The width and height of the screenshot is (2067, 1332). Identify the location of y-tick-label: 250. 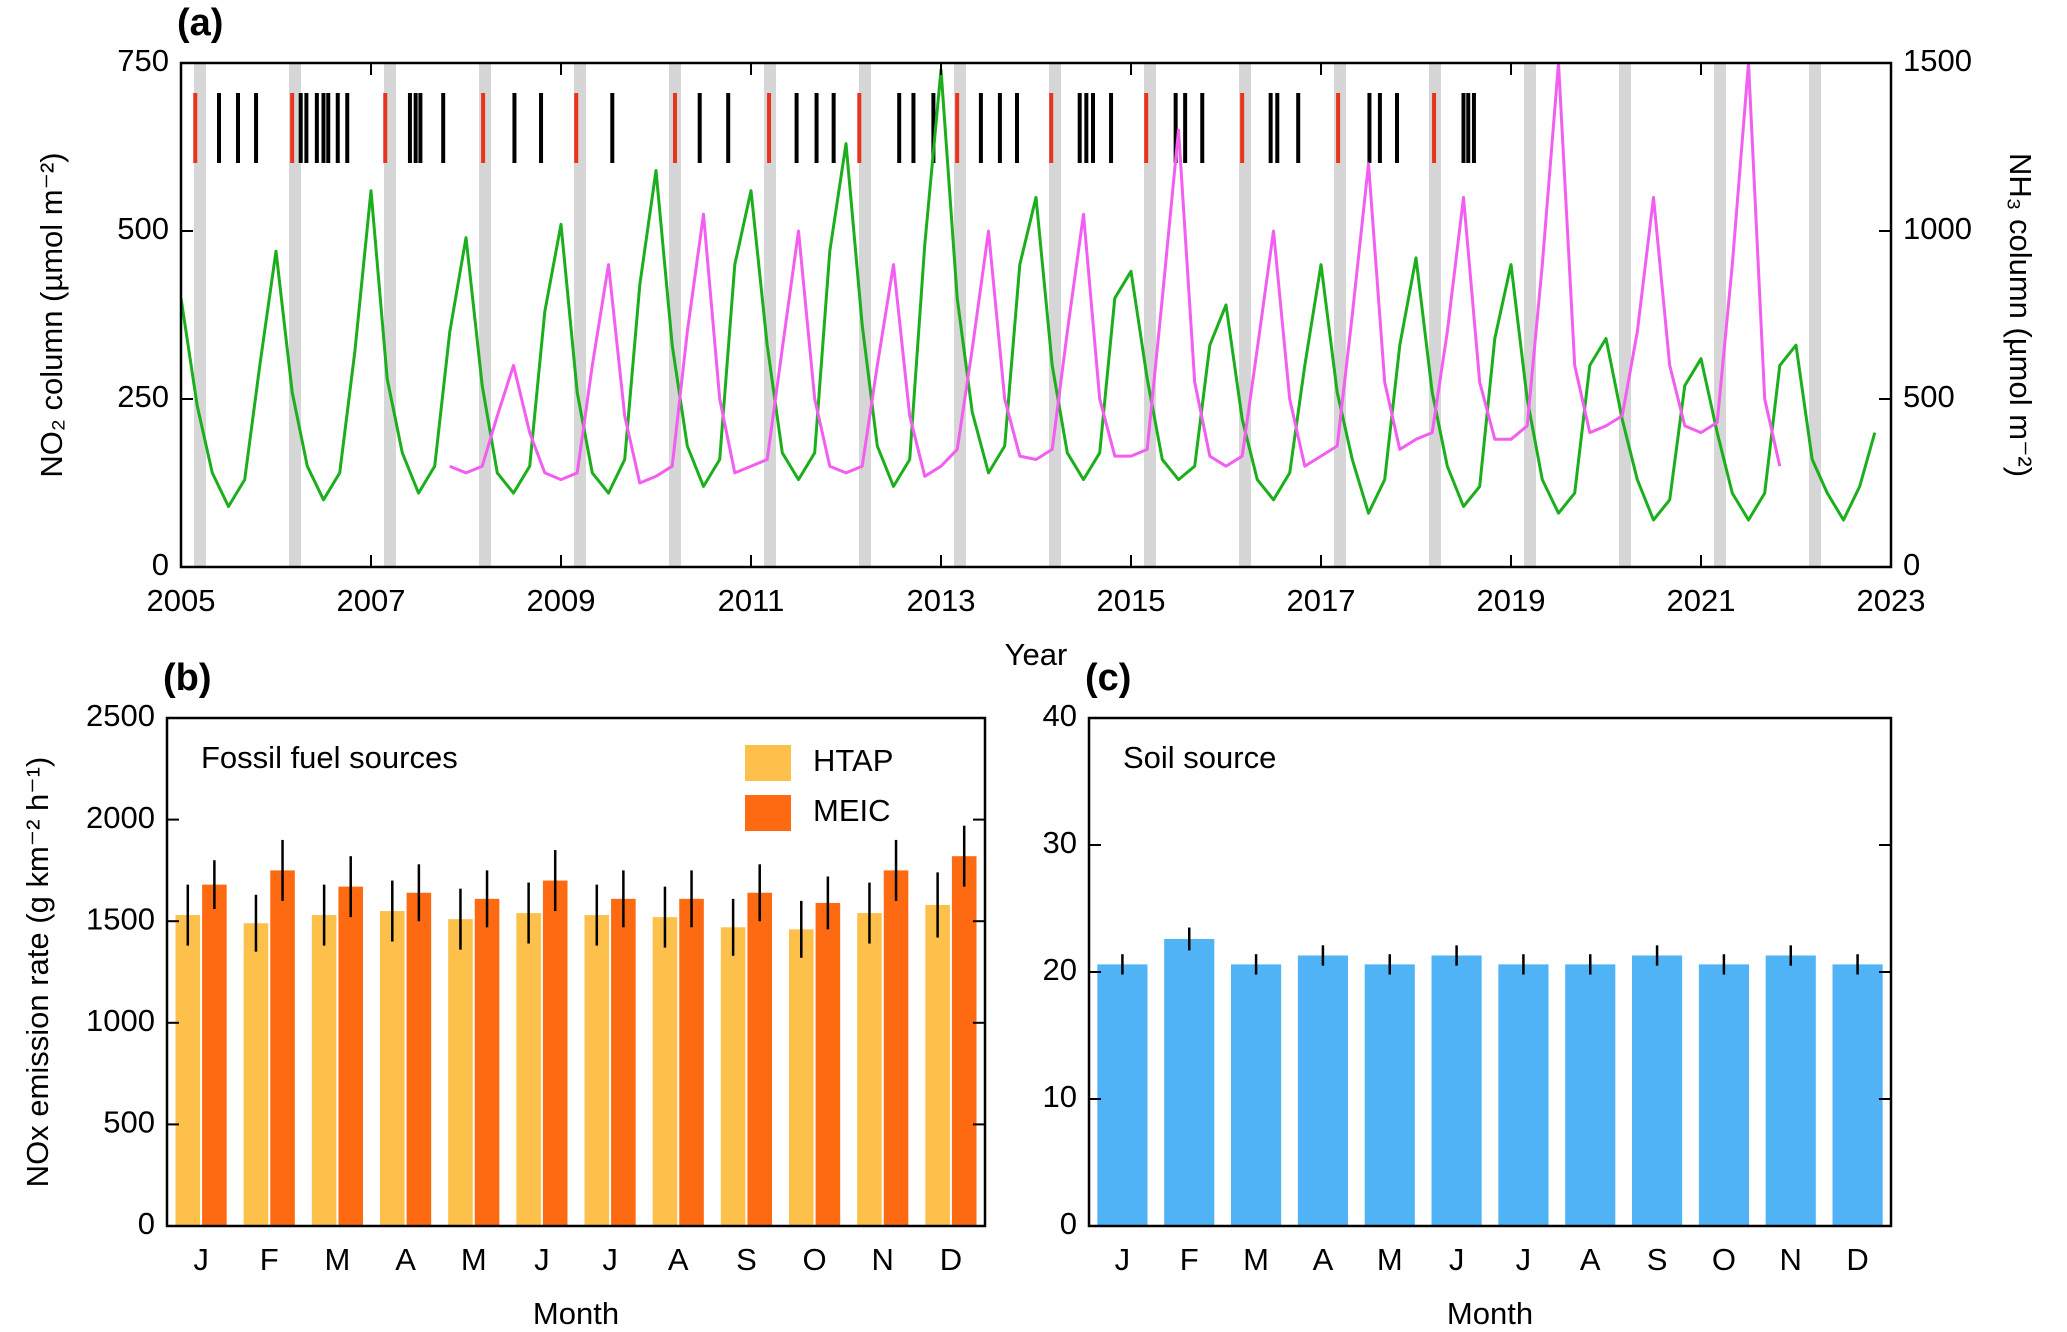
(143, 396).